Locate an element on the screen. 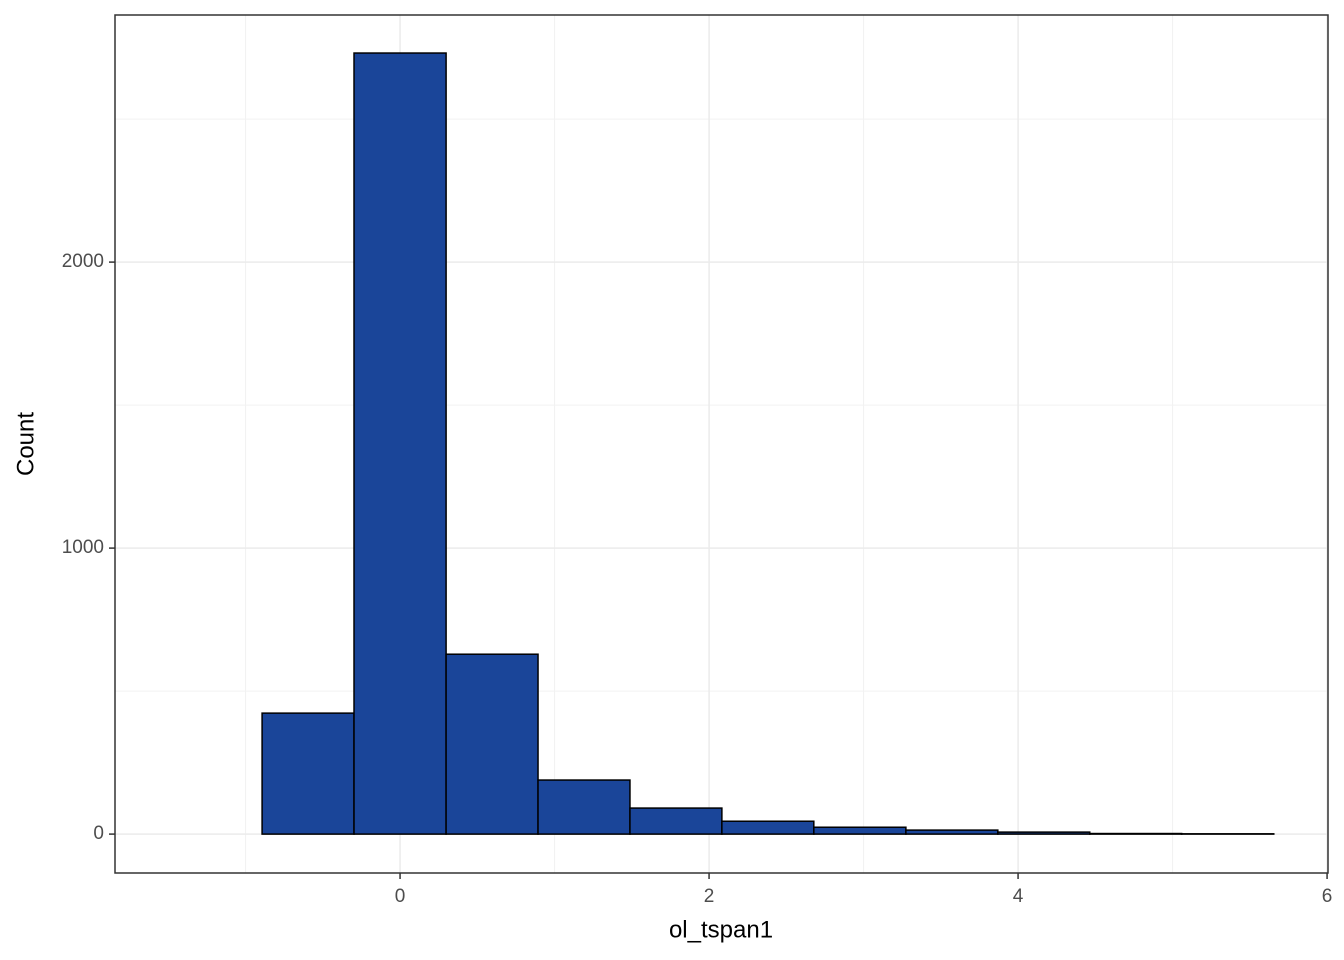  x-tick-label: 6 is located at coordinates (1327, 896).